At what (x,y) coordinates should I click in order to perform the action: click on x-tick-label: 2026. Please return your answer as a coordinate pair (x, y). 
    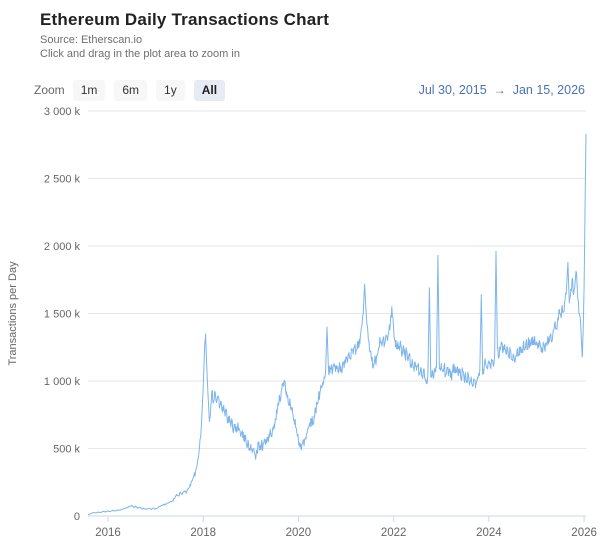
    Looking at the image, I should click on (584, 533).